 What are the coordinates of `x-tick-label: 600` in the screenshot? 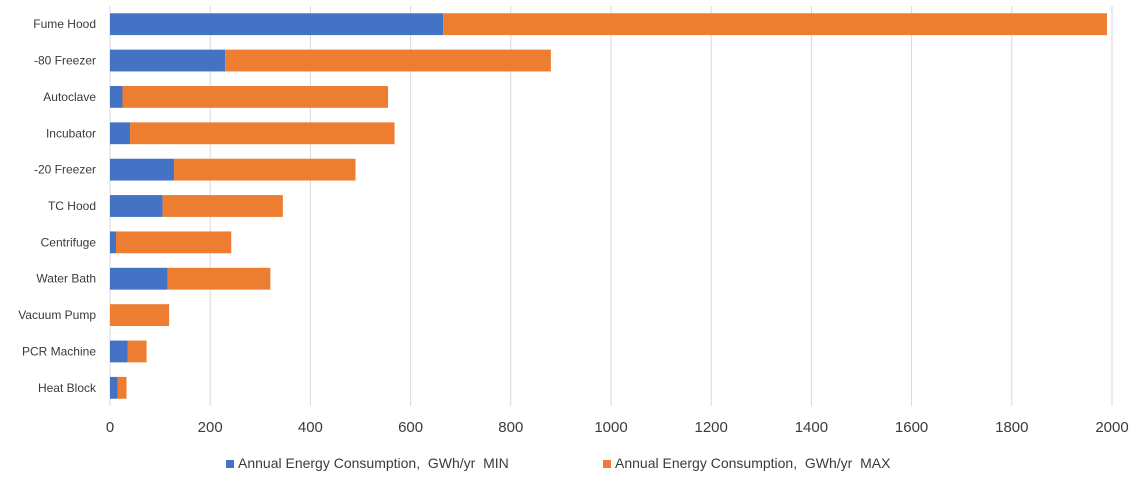 It's located at (410, 427).